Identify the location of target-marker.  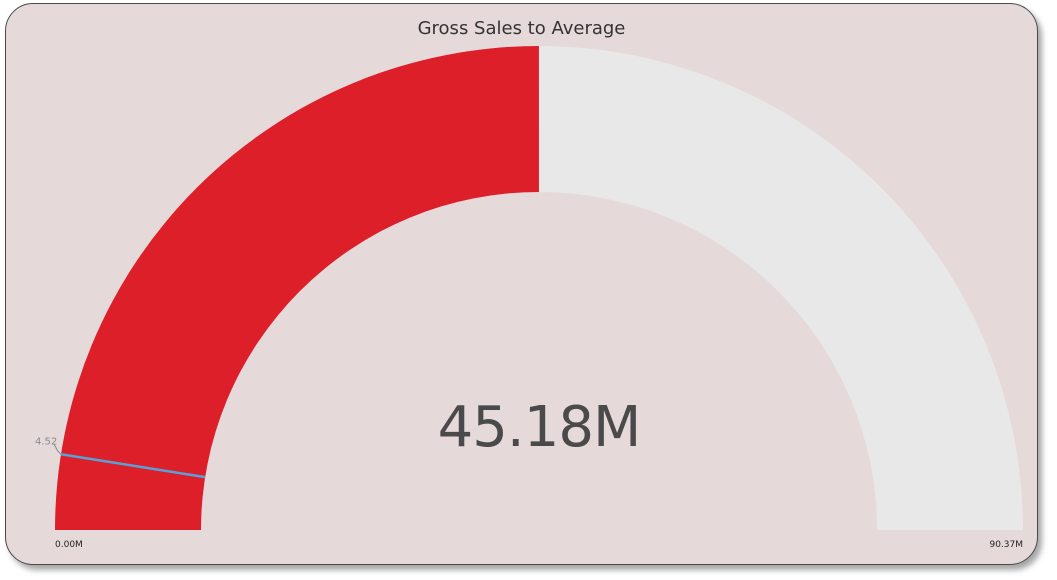
(133, 466).